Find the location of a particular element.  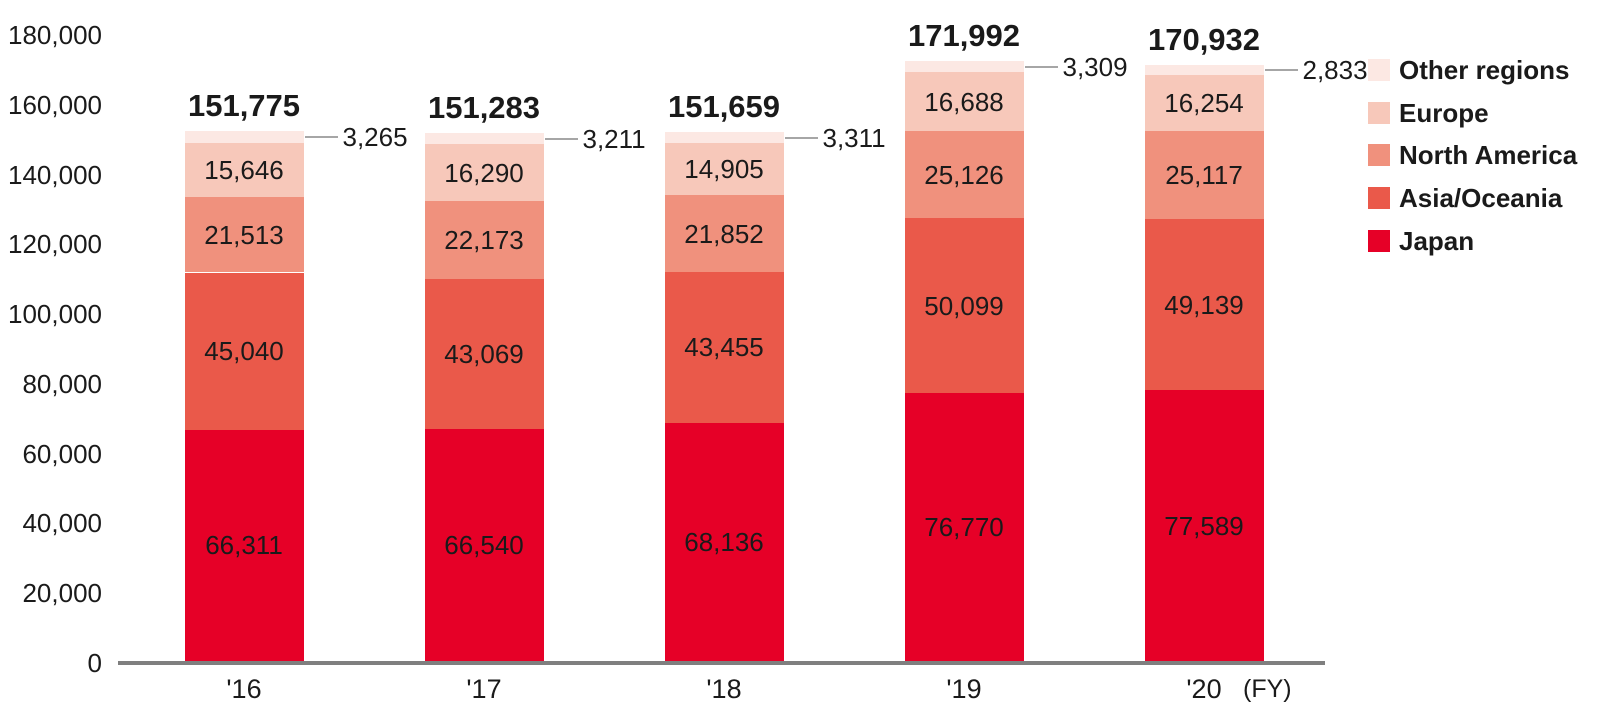

legend-label: Other regions is located at coordinates (1484, 70).